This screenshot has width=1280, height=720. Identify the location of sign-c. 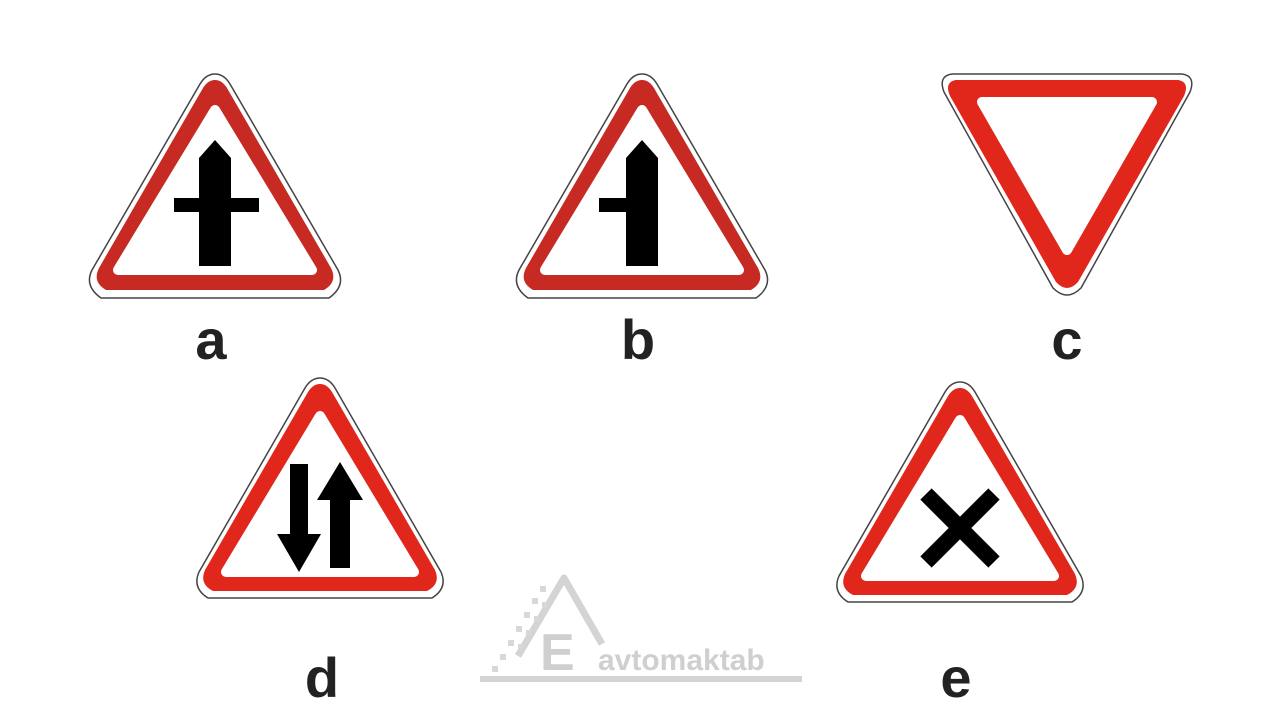
(1067, 186).